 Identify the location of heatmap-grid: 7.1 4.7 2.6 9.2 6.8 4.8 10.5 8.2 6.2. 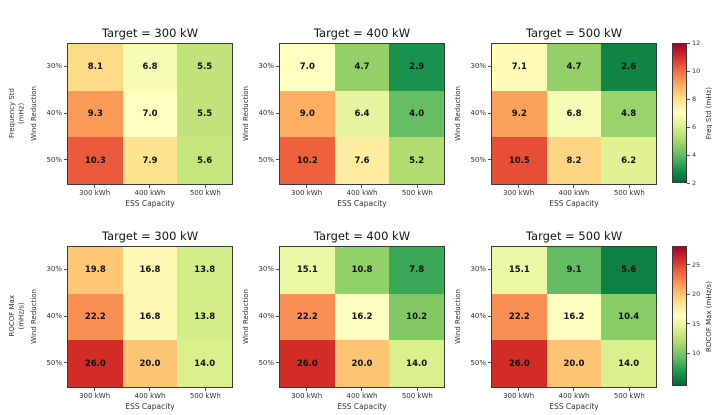
(574, 114).